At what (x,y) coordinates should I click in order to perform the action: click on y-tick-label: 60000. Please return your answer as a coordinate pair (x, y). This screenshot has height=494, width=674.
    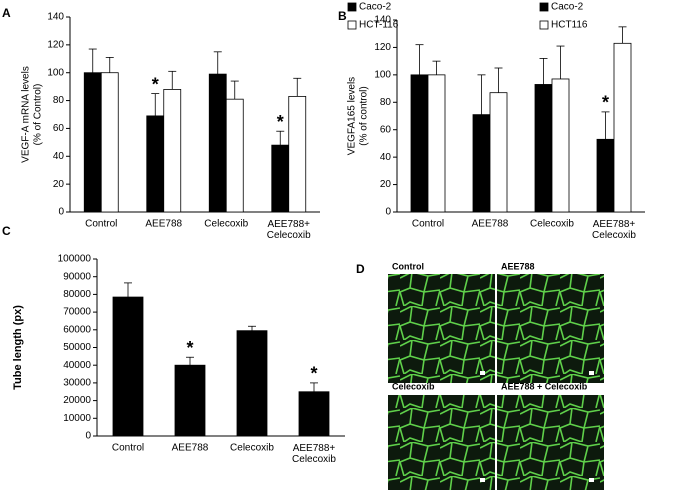
    Looking at the image, I should click on (77, 329).